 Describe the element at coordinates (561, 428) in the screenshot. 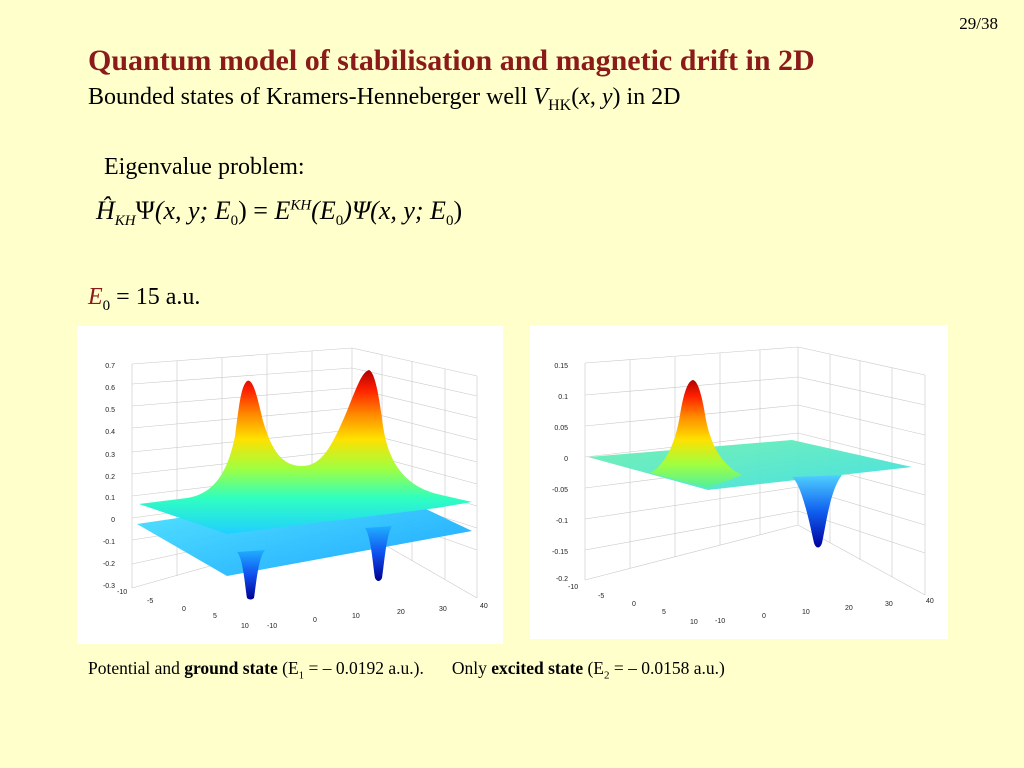

I see `z-tick: 0.05` at that location.